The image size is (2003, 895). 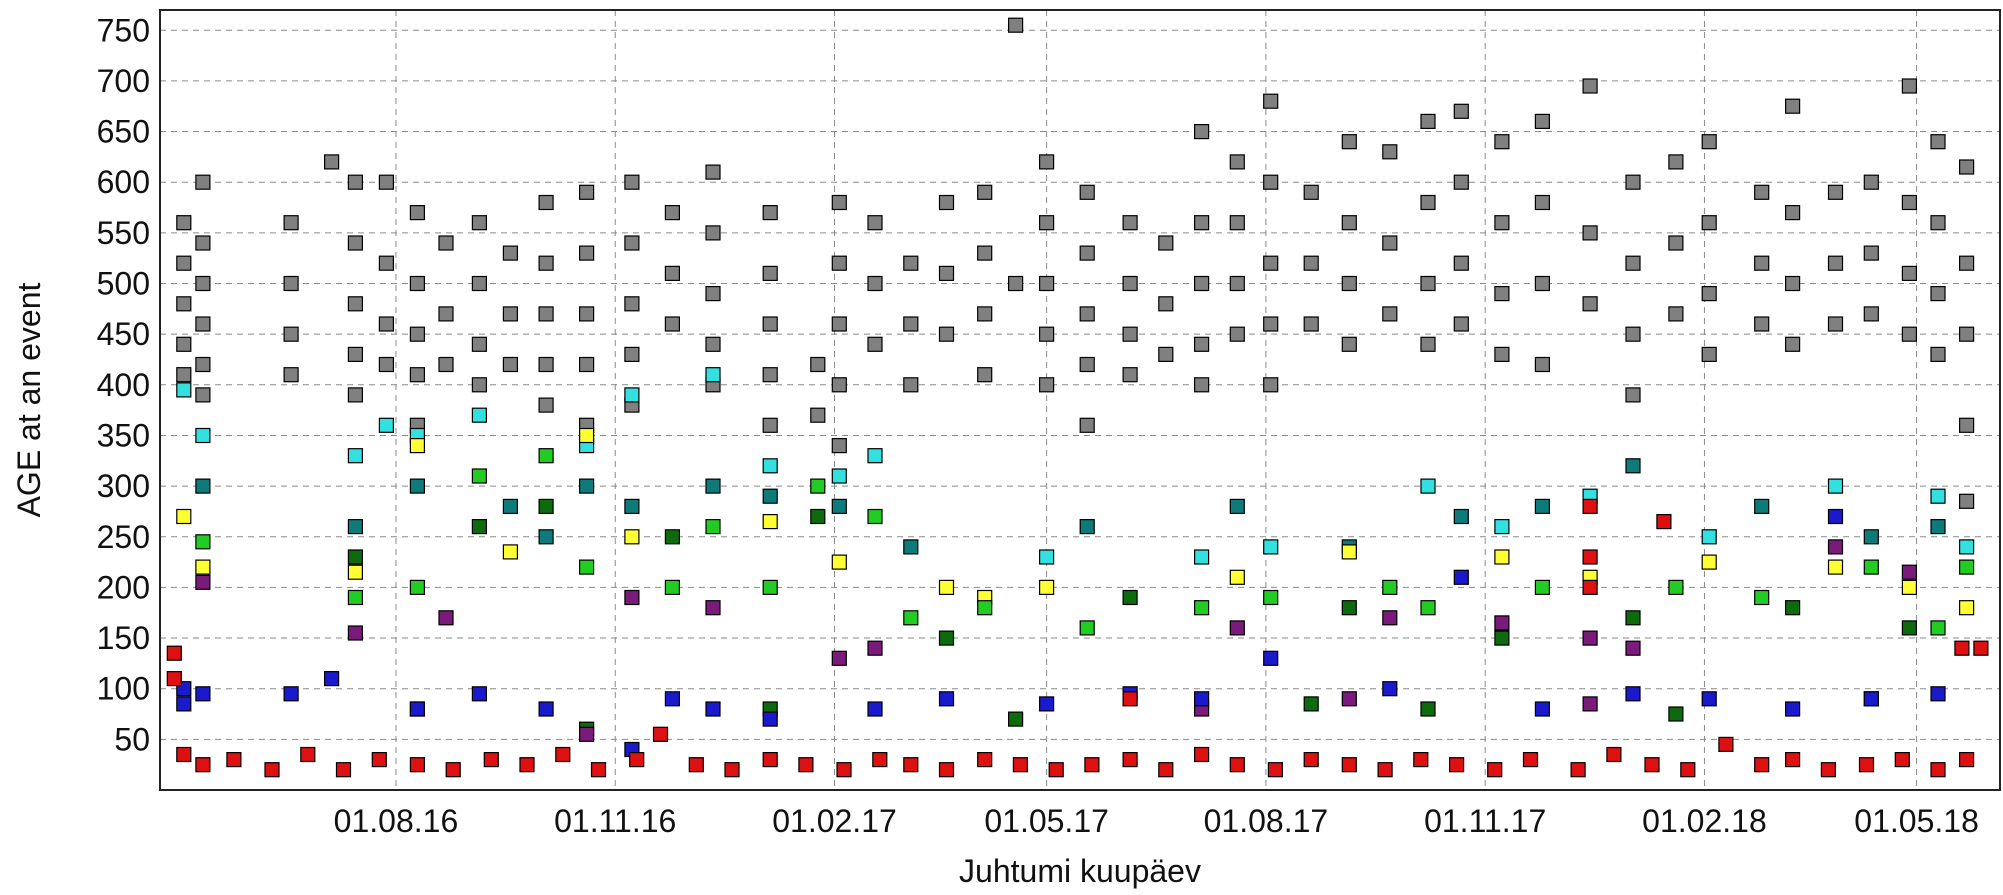 I want to click on y-tick-label: 150, so click(x=123, y=638).